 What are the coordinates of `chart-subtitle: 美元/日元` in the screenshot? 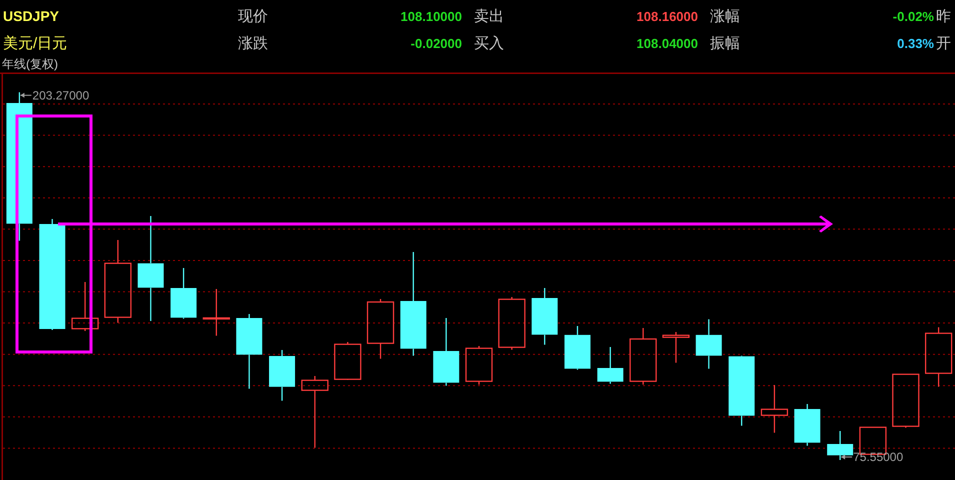 It's located at (35, 43).